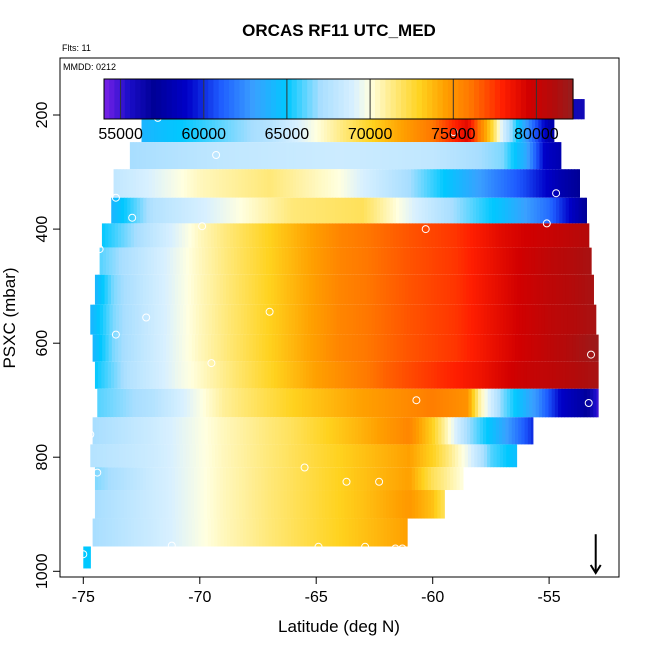  I want to click on colorbar-cell, so click(112, 99).